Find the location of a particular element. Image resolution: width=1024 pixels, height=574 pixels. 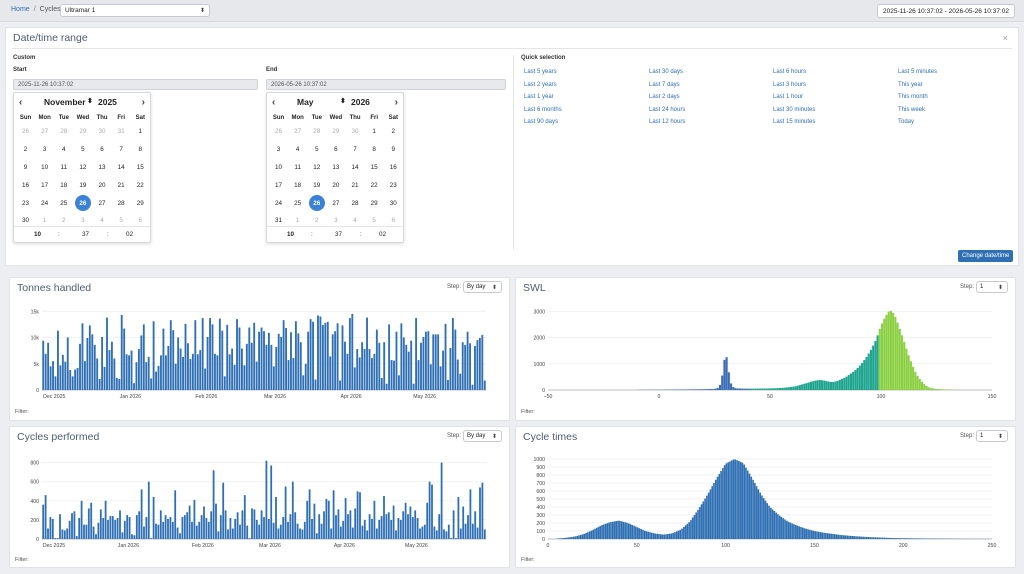

quick-link: Last 3 hours is located at coordinates (790, 84).